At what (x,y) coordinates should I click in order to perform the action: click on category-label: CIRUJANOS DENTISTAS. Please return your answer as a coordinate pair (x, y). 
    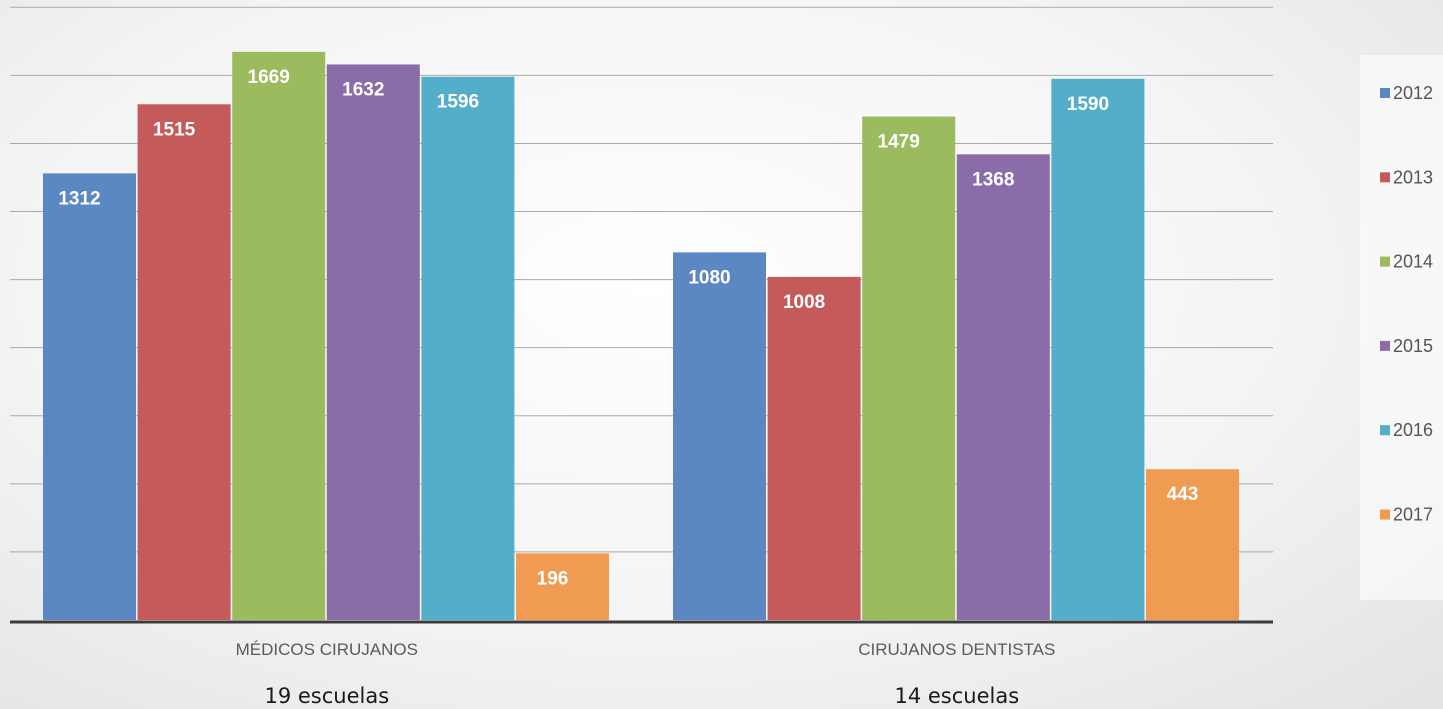
    Looking at the image, I should click on (956, 649).